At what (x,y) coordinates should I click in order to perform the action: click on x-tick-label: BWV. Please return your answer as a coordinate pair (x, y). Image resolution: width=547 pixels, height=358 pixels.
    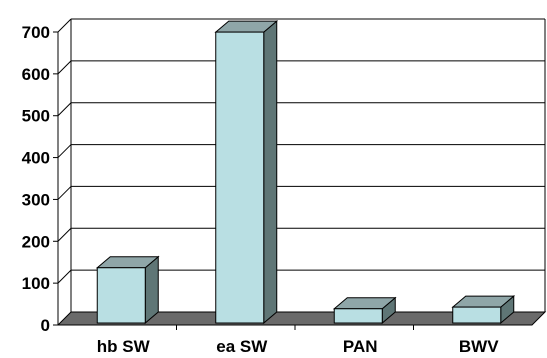
    Looking at the image, I should click on (479, 346).